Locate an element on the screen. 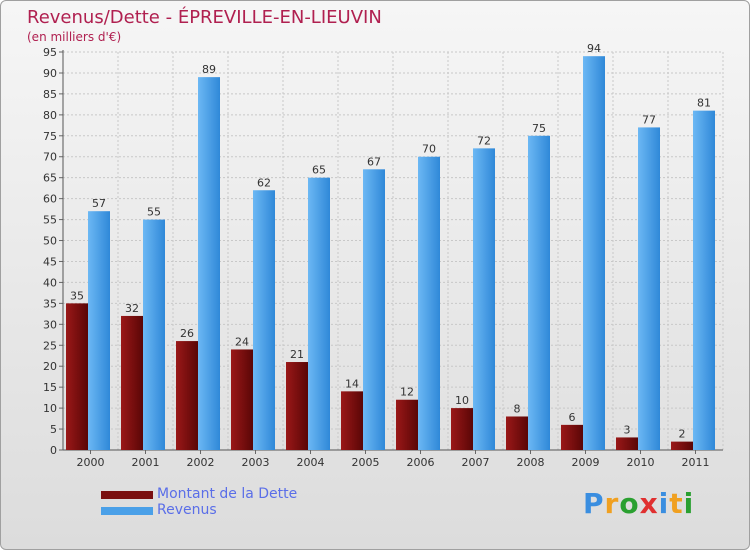 The image size is (750, 550). bar-revenus-2011 is located at coordinates (704, 280).